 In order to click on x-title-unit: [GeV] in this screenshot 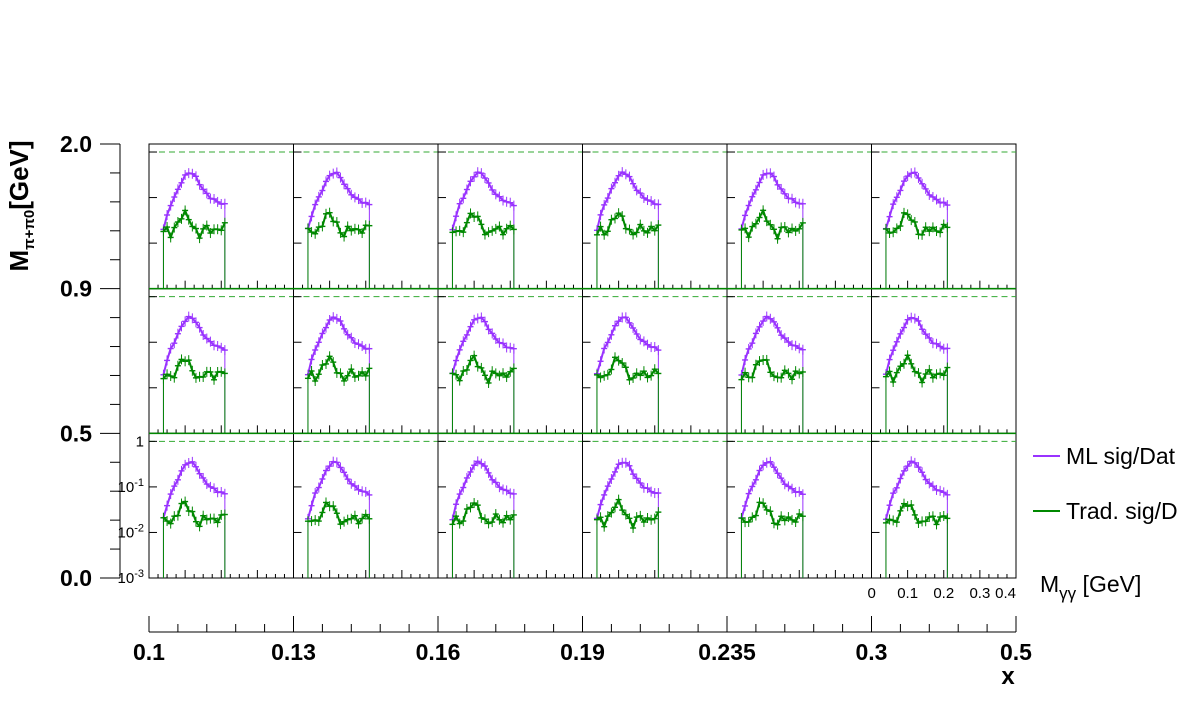, I will do `click(1108, 584)`.